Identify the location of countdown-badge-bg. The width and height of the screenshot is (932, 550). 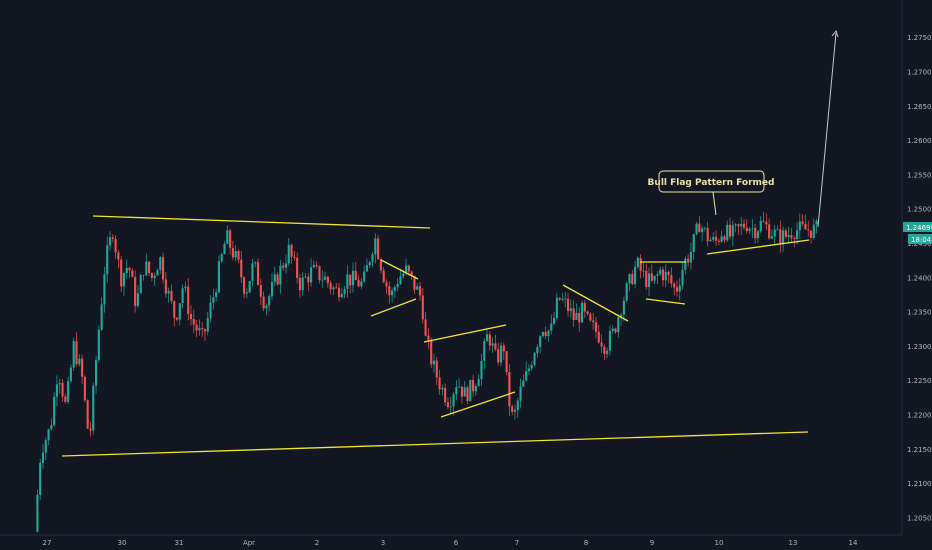
(920, 239).